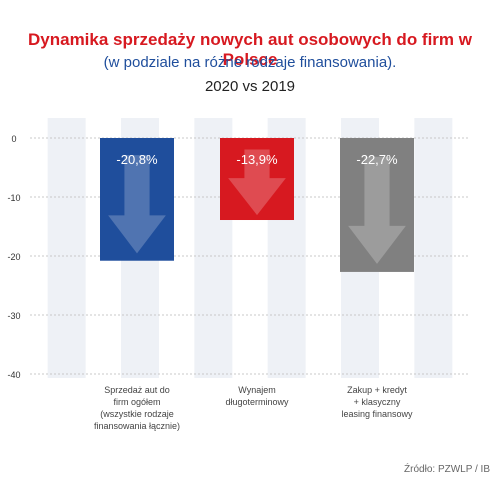  What do you see at coordinates (447, 469) in the screenshot?
I see `source-note: Źródło: PZWLP / IB` at bounding box center [447, 469].